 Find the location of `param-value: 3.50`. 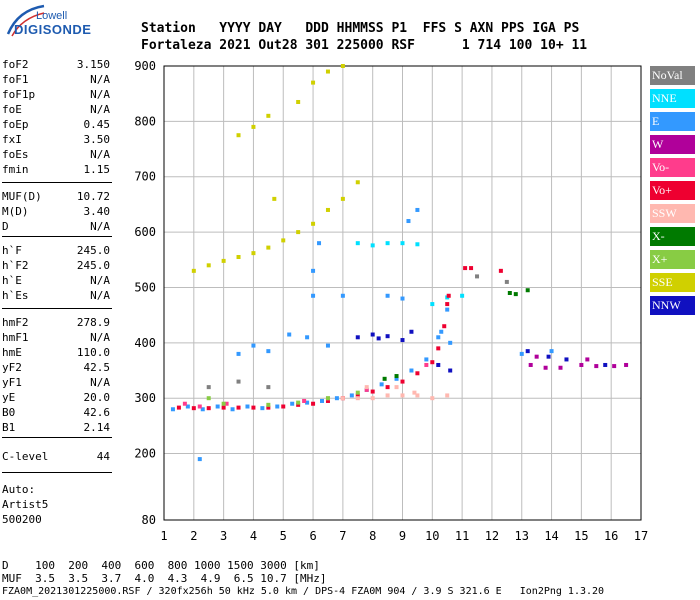

param-value: 3.50 is located at coordinates (97, 139).